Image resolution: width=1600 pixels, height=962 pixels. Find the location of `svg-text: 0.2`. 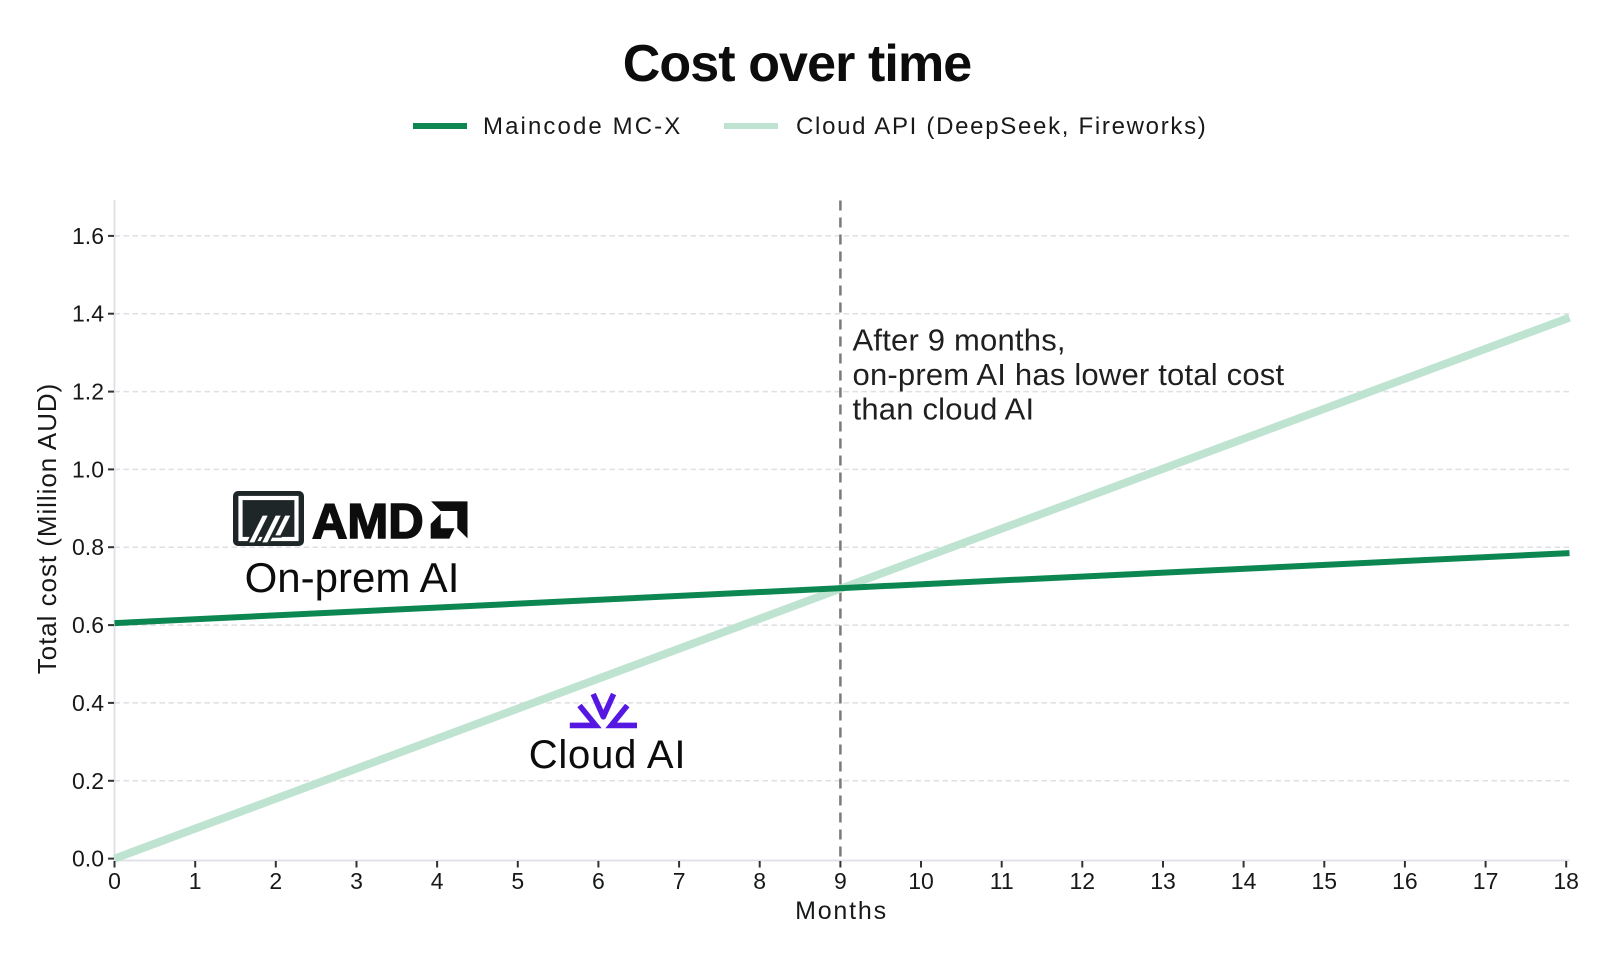

svg-text: 0.2 is located at coordinates (88, 781).